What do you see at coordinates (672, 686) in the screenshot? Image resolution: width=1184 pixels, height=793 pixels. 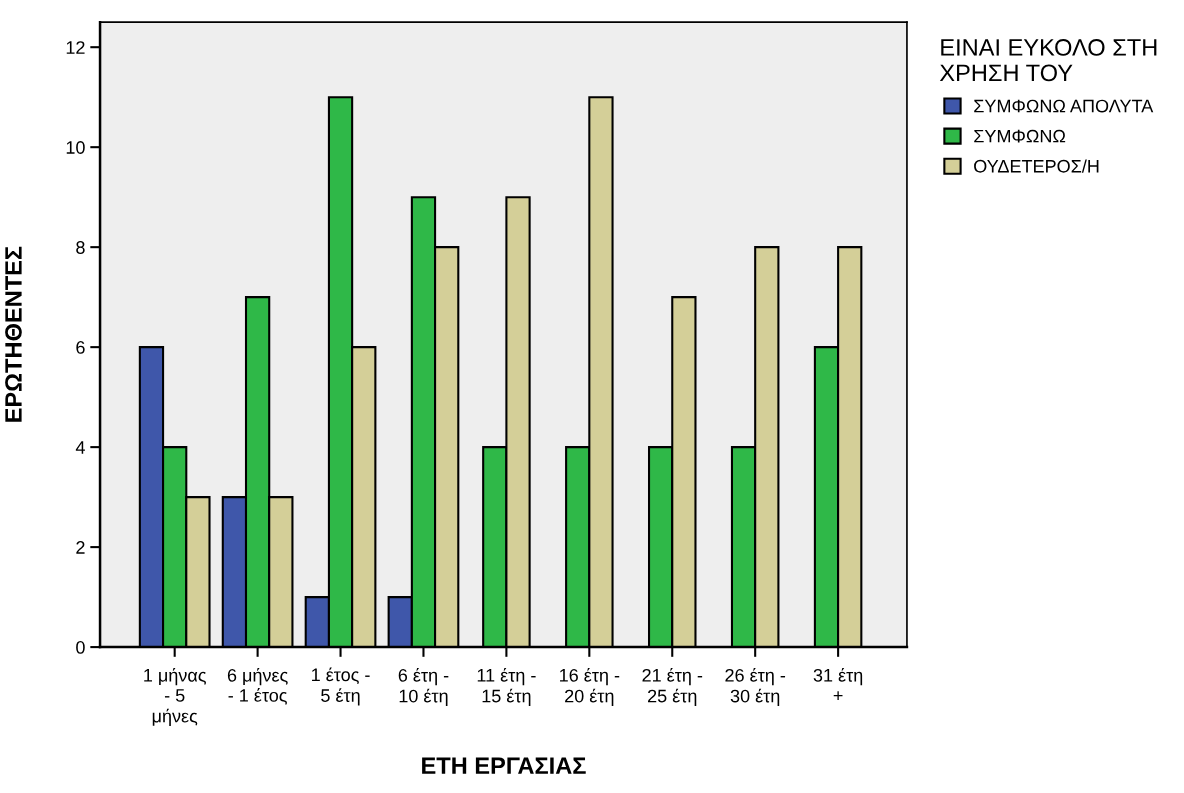 I see `x-tick-label: 21 έτη - 25 έτη` at bounding box center [672, 686].